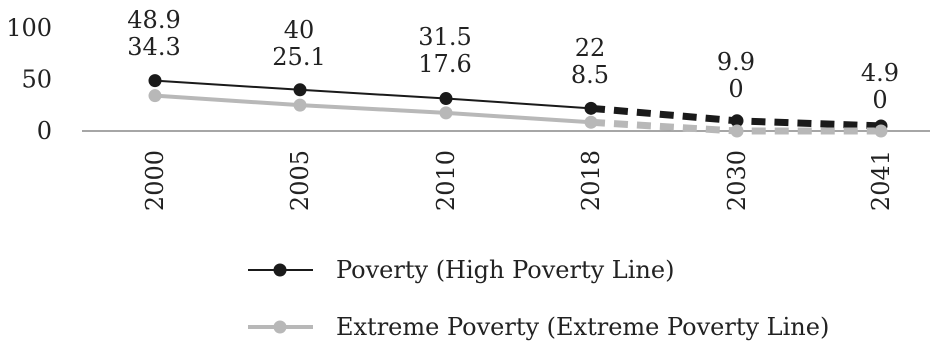 The image size is (950, 342). Describe the element at coordinates (590, 48) in the screenshot. I see `data-label-poverty: 22` at that location.